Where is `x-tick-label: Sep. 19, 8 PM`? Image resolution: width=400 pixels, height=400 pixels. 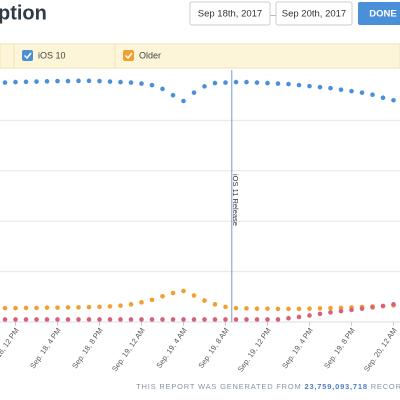
x-tick-label: Sep. 19, 8 PM is located at coordinates (339, 348).